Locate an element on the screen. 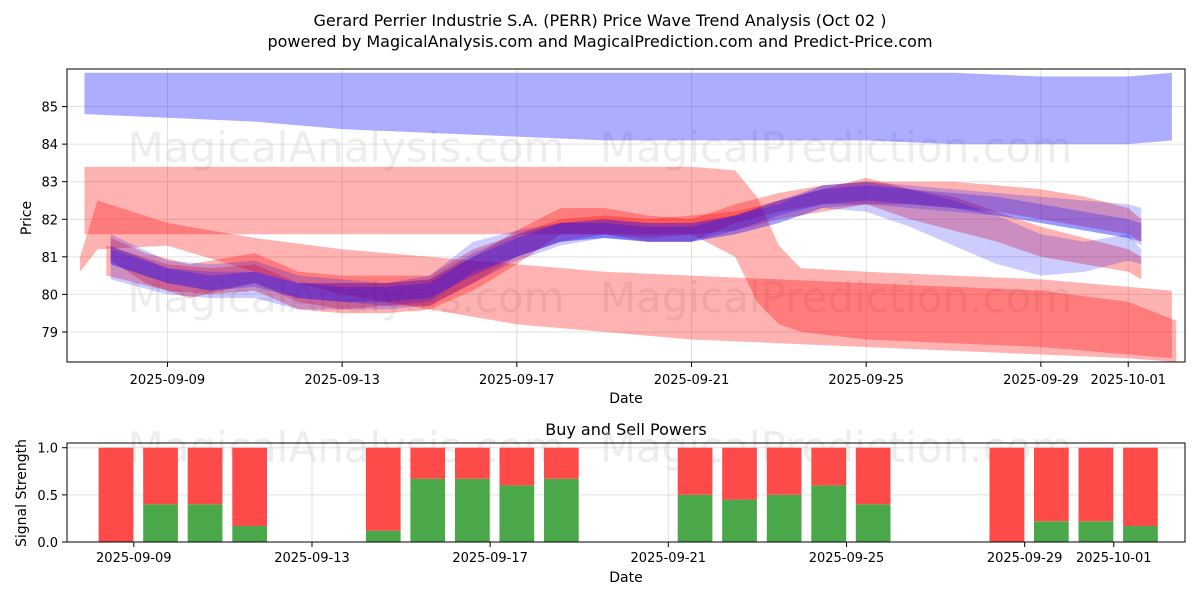 This screenshot has width=1200, height=600. buy-sell-y-ticks: 0.0 0.5 1.0 is located at coordinates (52, 496).